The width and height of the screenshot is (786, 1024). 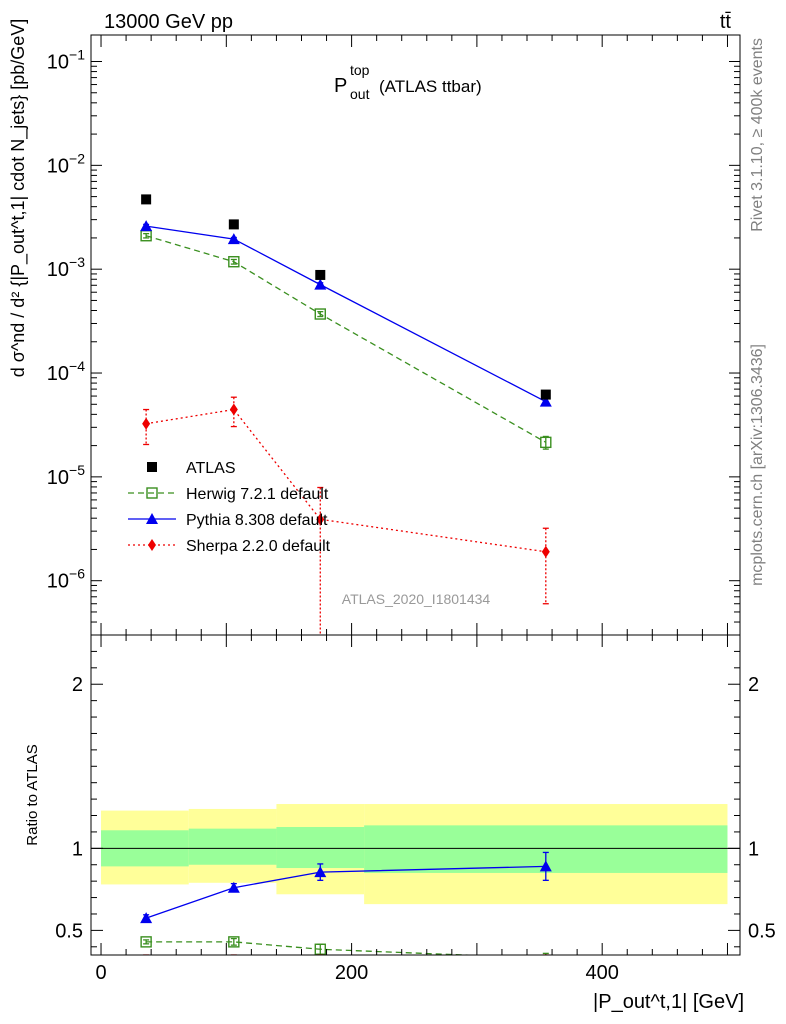 I want to click on legend-entry: ATLAS, so click(x=191, y=468).